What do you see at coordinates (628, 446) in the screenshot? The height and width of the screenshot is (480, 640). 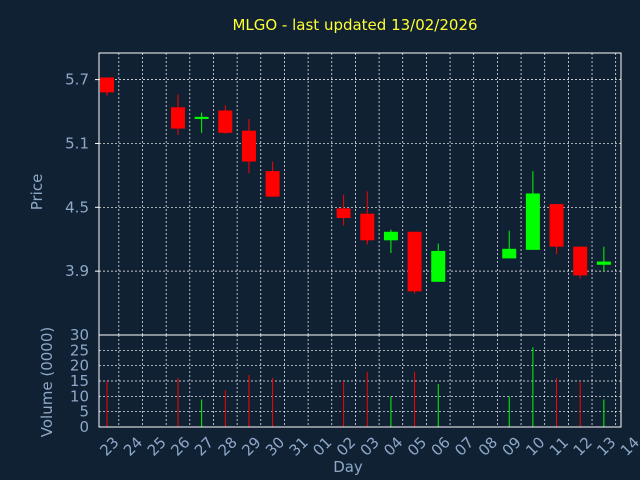 I see `x-tick-label: 14` at bounding box center [628, 446].